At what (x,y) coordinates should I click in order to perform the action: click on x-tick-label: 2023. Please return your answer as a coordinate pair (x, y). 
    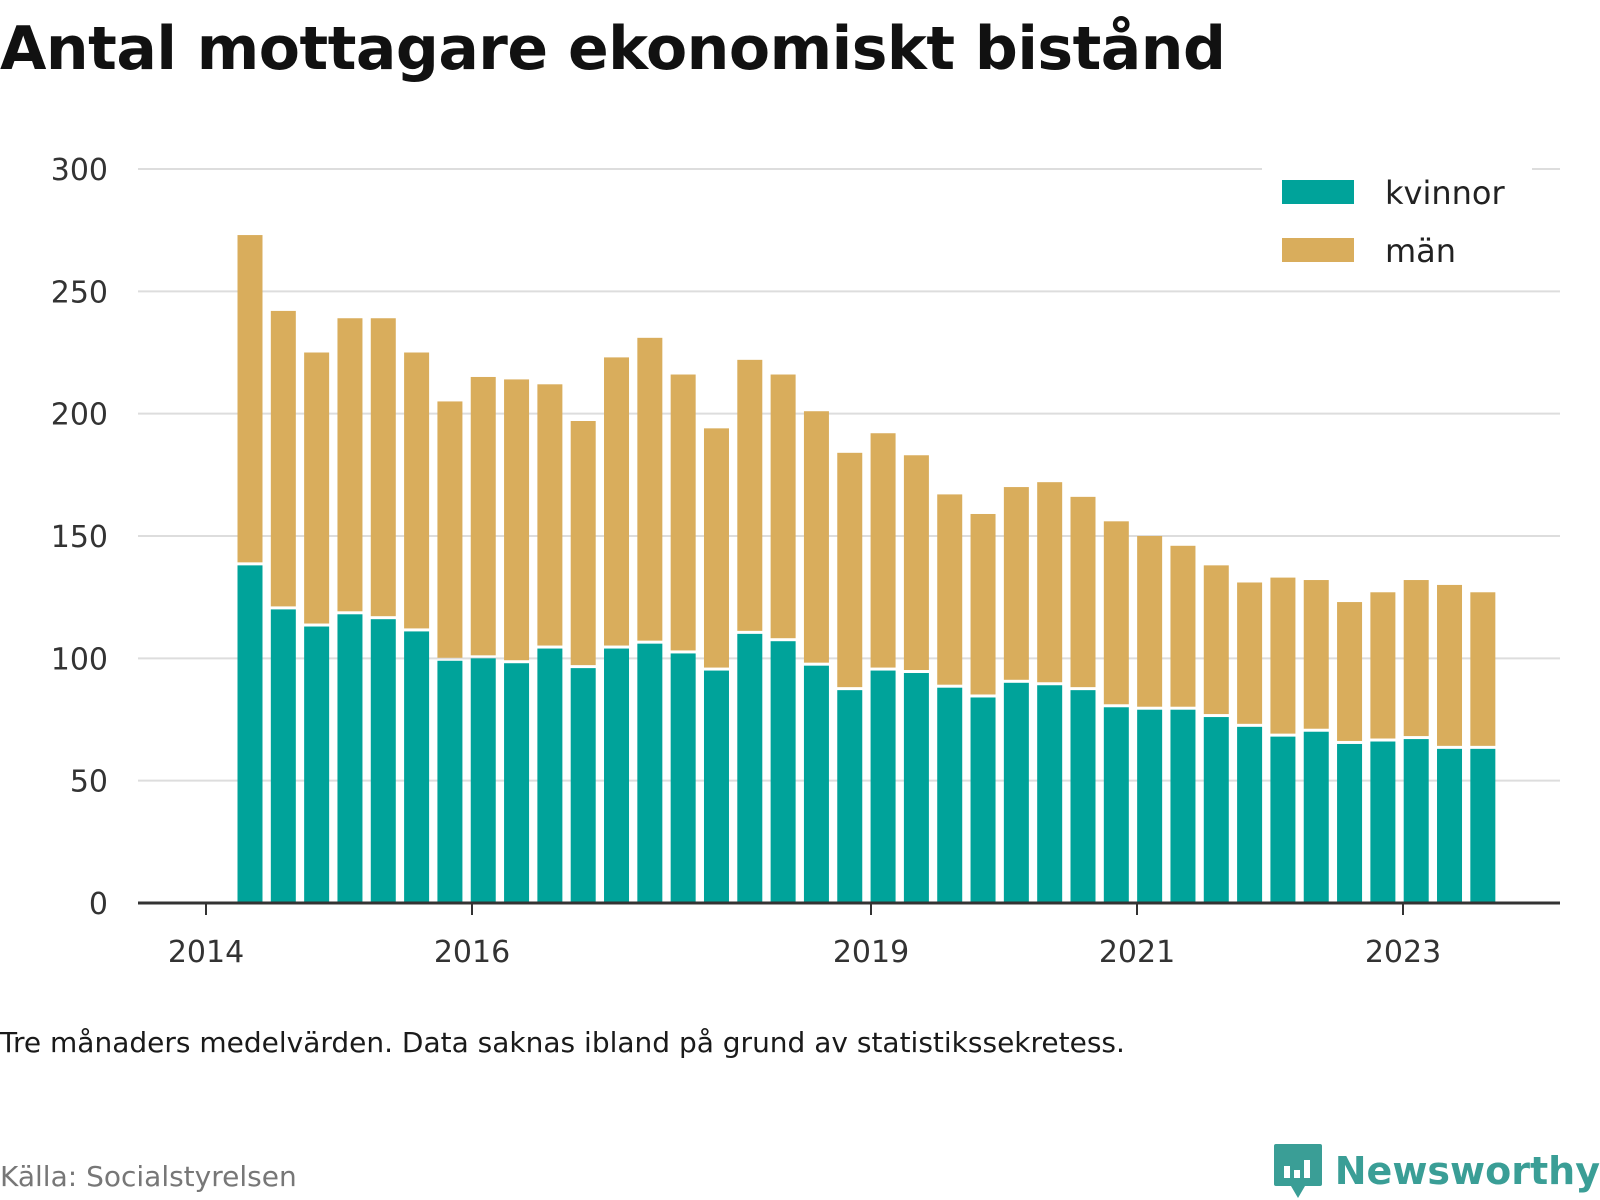
    Looking at the image, I should click on (1403, 952).